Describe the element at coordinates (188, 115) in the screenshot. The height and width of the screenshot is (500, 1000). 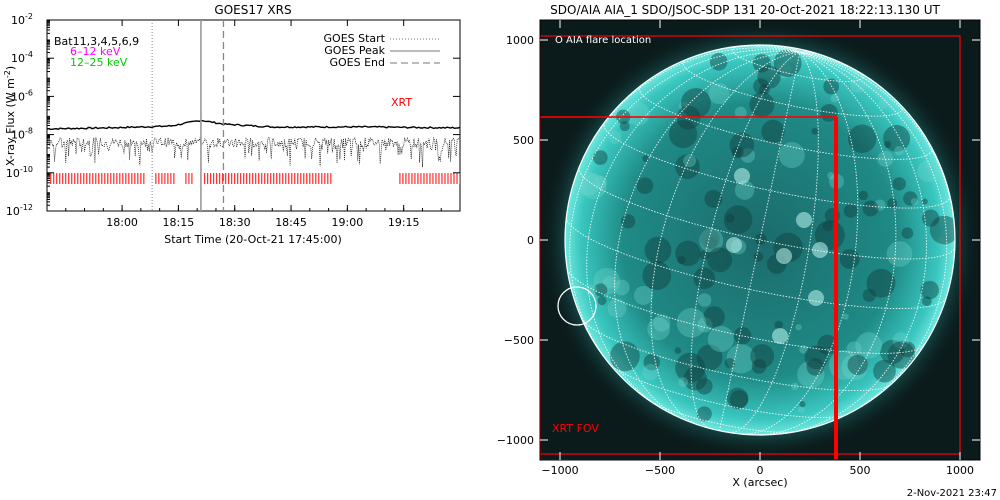
I see `event-lines` at that location.